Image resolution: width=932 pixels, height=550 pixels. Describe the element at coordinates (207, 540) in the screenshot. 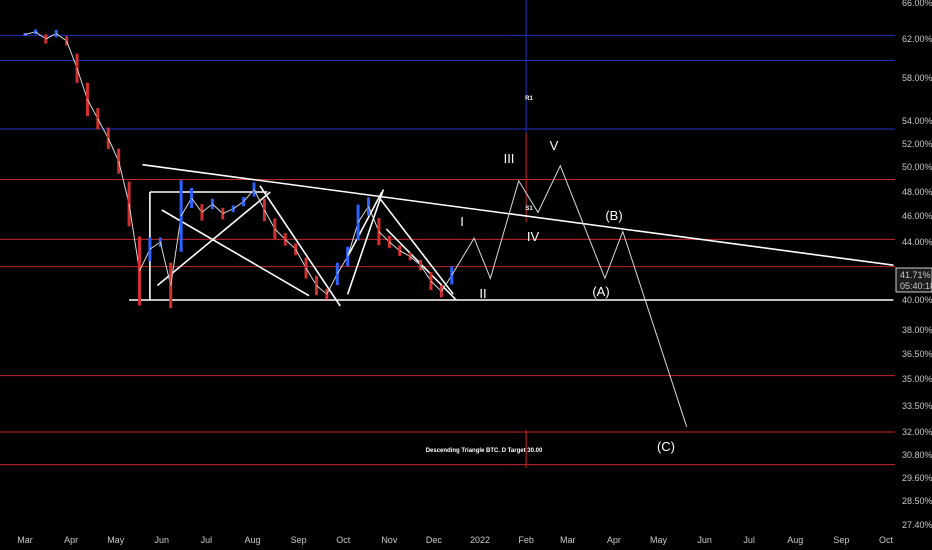

I see `x-tick-label: Jul` at that location.